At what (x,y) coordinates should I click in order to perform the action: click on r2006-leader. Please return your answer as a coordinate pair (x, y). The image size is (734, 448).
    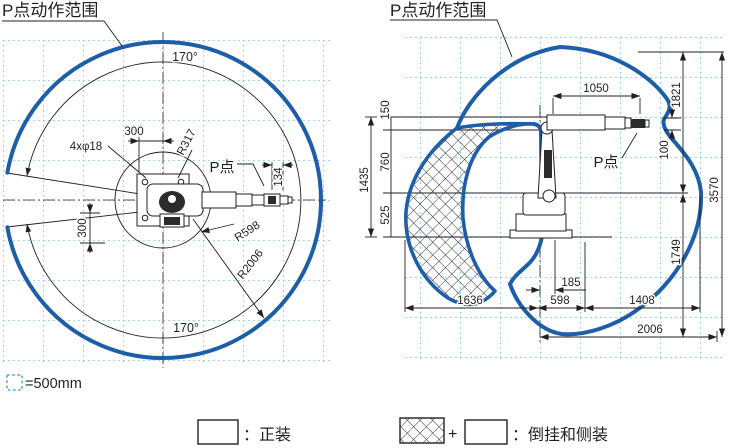
    Looking at the image, I should click on (228, 268).